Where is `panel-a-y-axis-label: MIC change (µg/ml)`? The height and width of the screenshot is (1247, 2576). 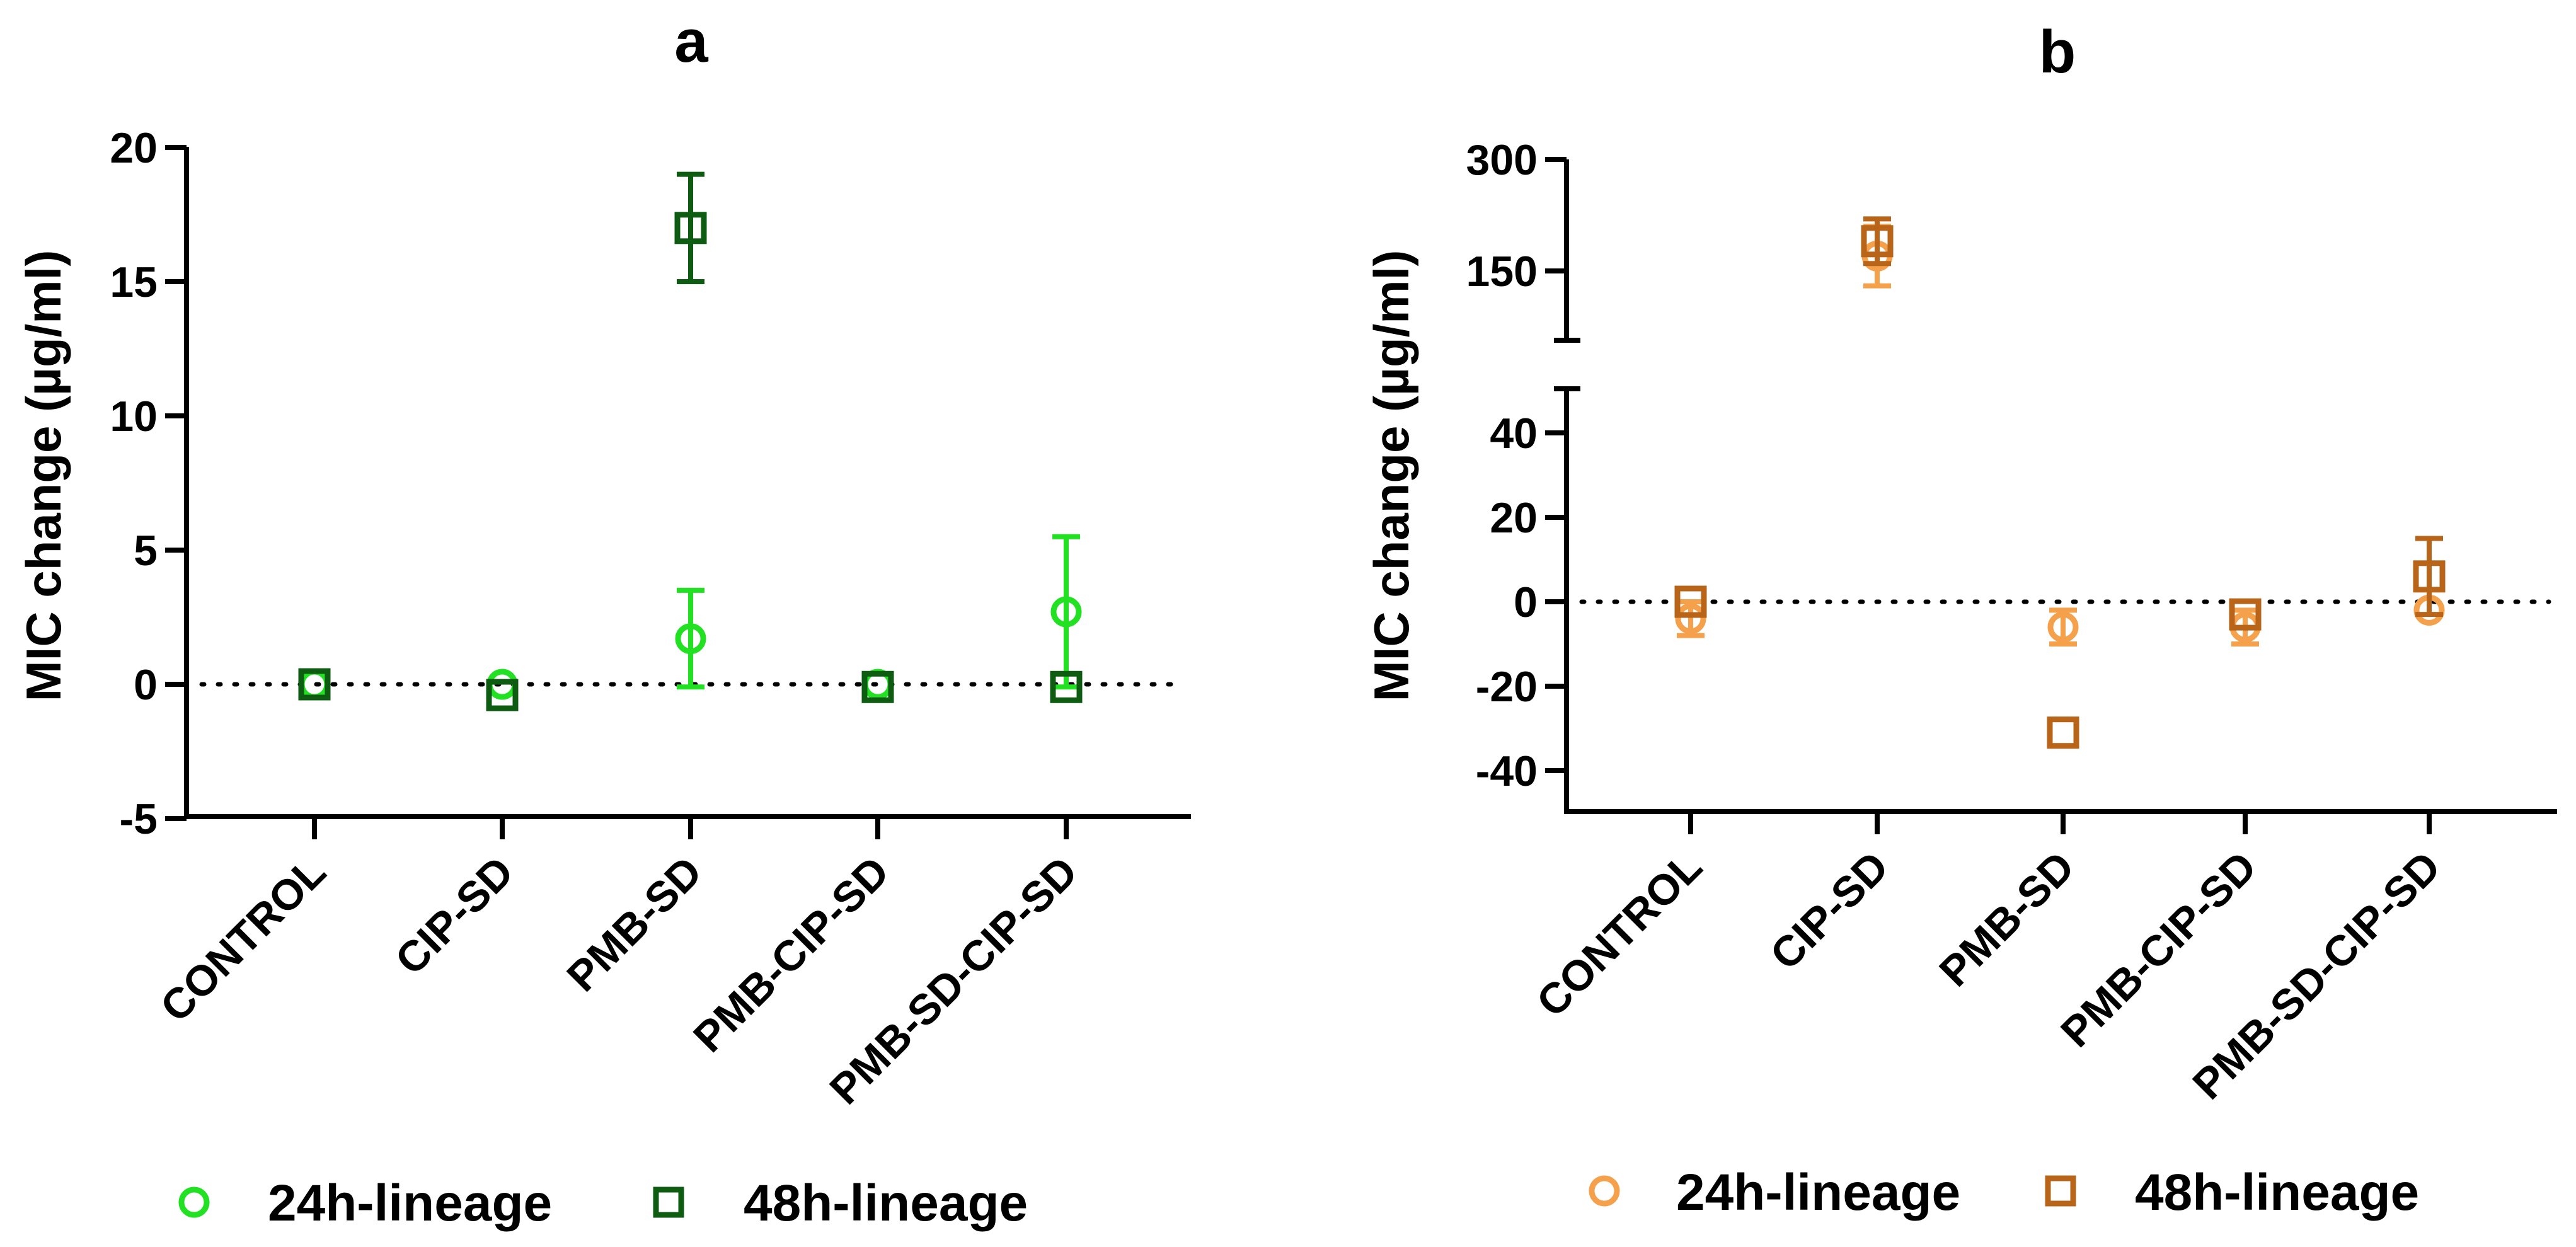
panel-a-y-axis-label: MIC change (µg/ml) is located at coordinates (43, 476).